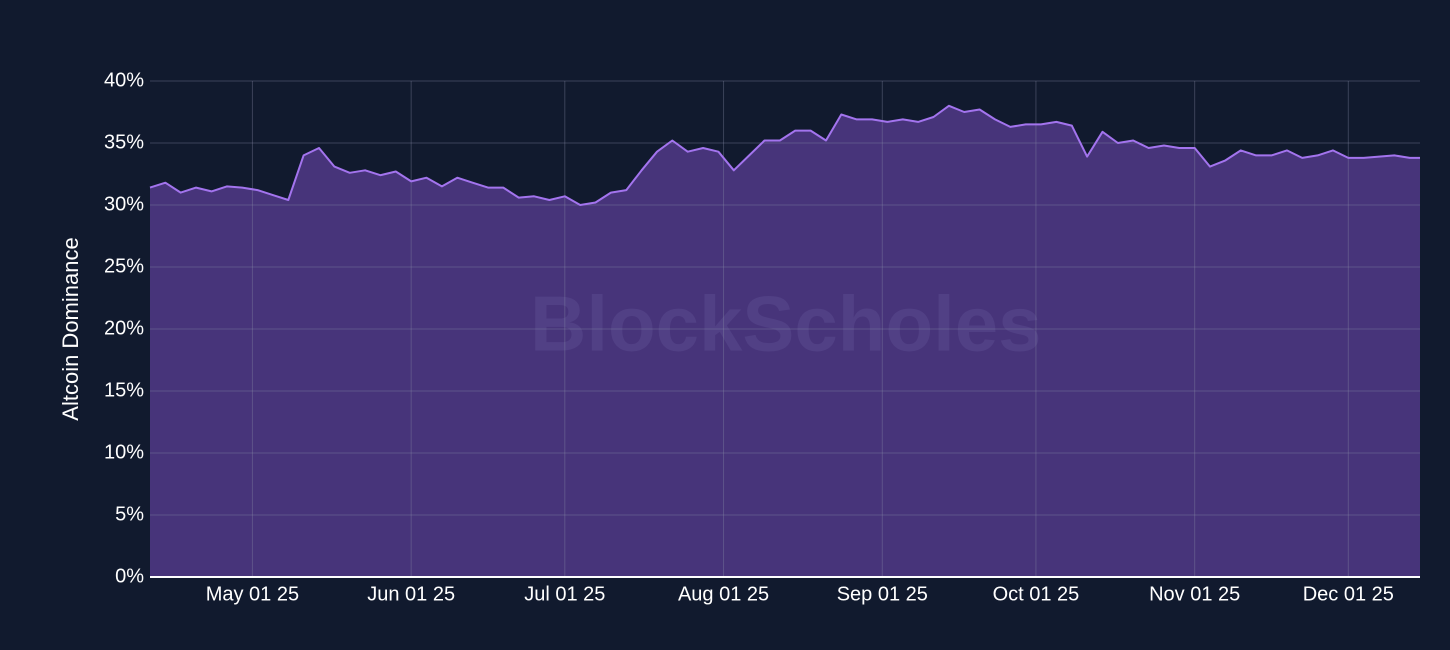 This screenshot has width=1450, height=650. What do you see at coordinates (124, 328) in the screenshot?
I see `y-tick-label: 20%` at bounding box center [124, 328].